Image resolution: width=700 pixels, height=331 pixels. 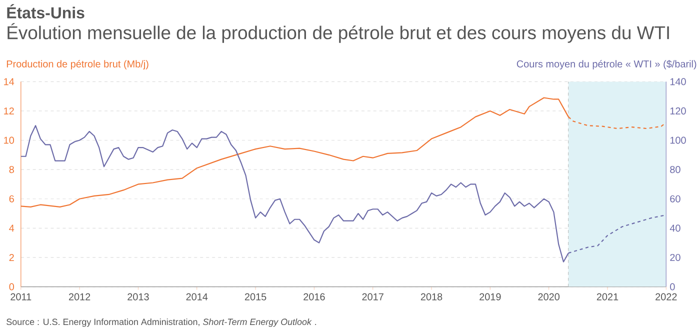 What do you see at coordinates (11, 199) in the screenshot?
I see `y-tick-label: 6` at bounding box center [11, 199].